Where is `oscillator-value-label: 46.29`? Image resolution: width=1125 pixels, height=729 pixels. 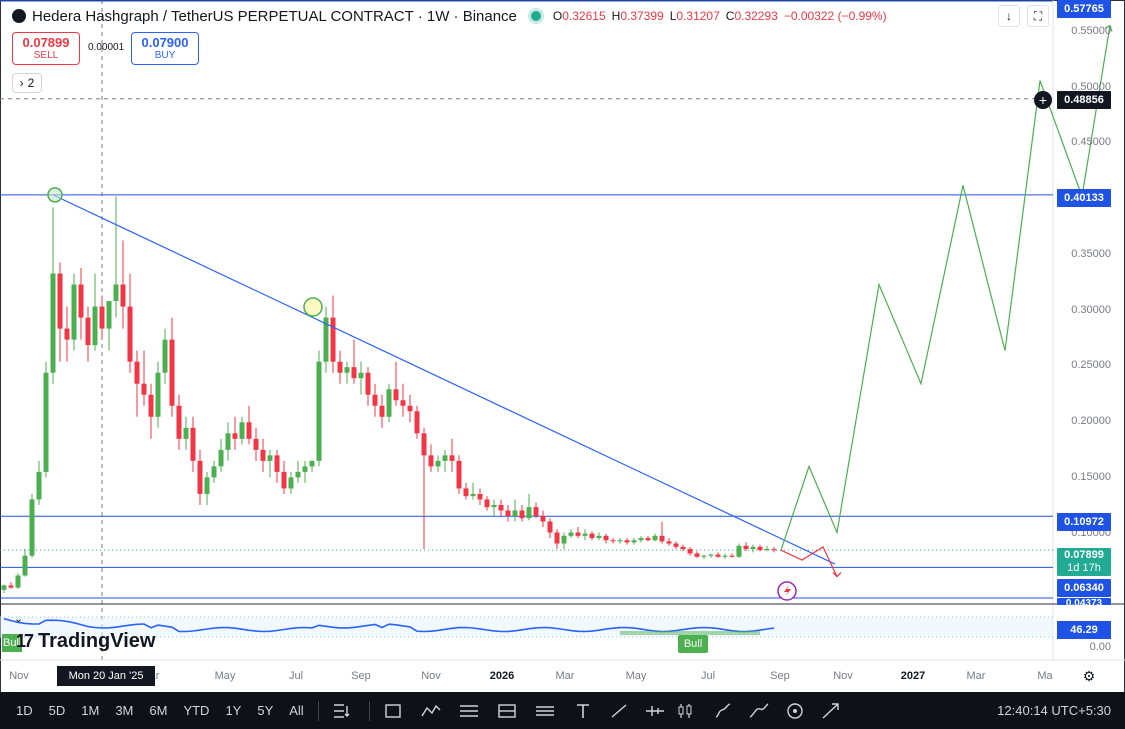
oscillator-value-label: 46.29 is located at coordinates (1084, 630).